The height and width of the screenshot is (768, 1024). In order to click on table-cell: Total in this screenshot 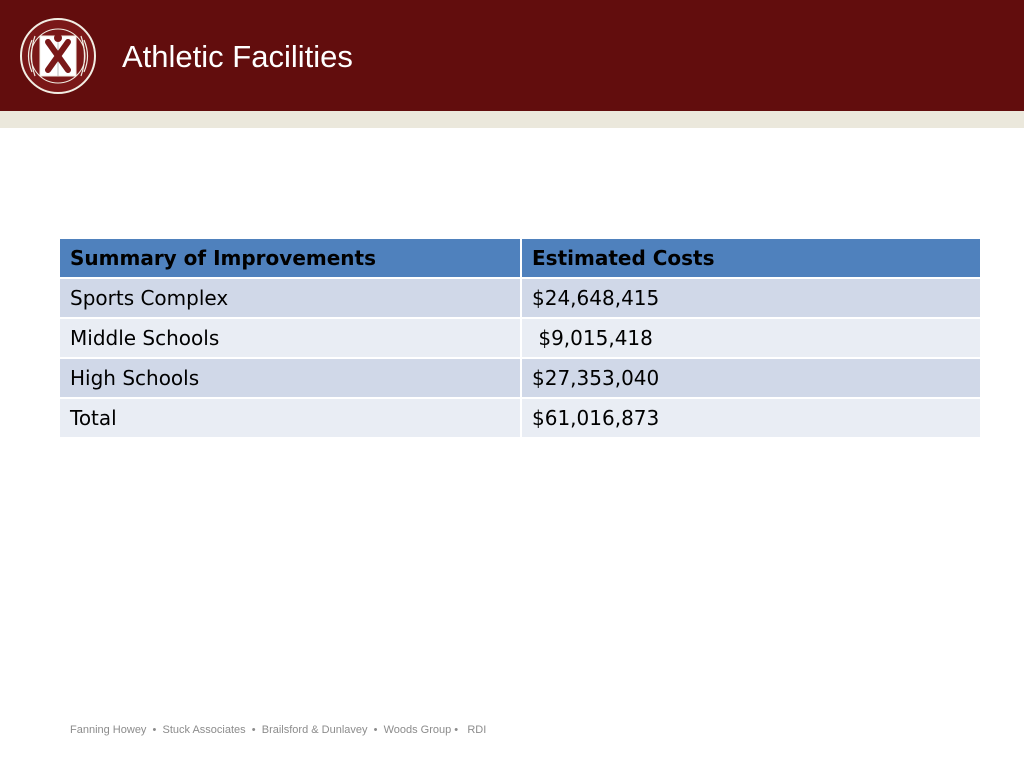, I will do `click(291, 418)`.